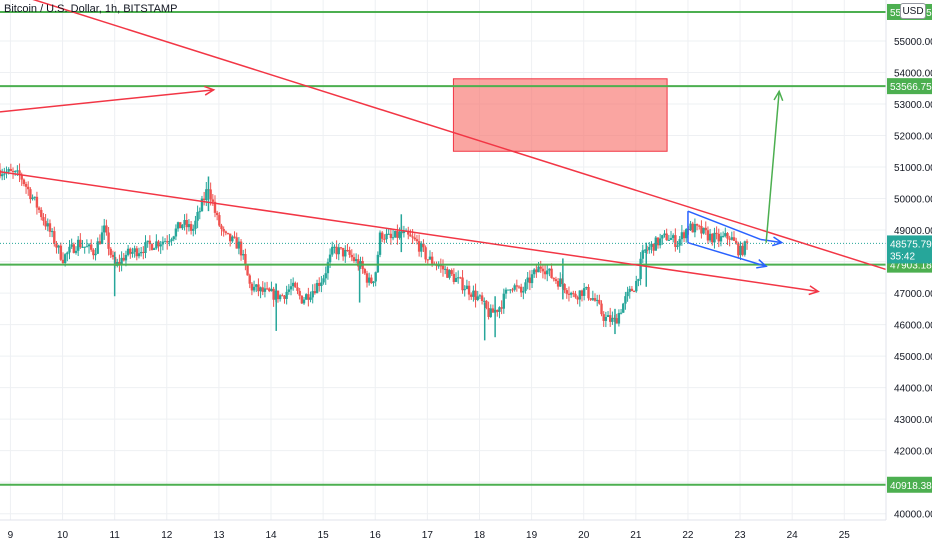 This screenshot has height=555, width=932. I want to click on currency-badge: USD, so click(913, 11).